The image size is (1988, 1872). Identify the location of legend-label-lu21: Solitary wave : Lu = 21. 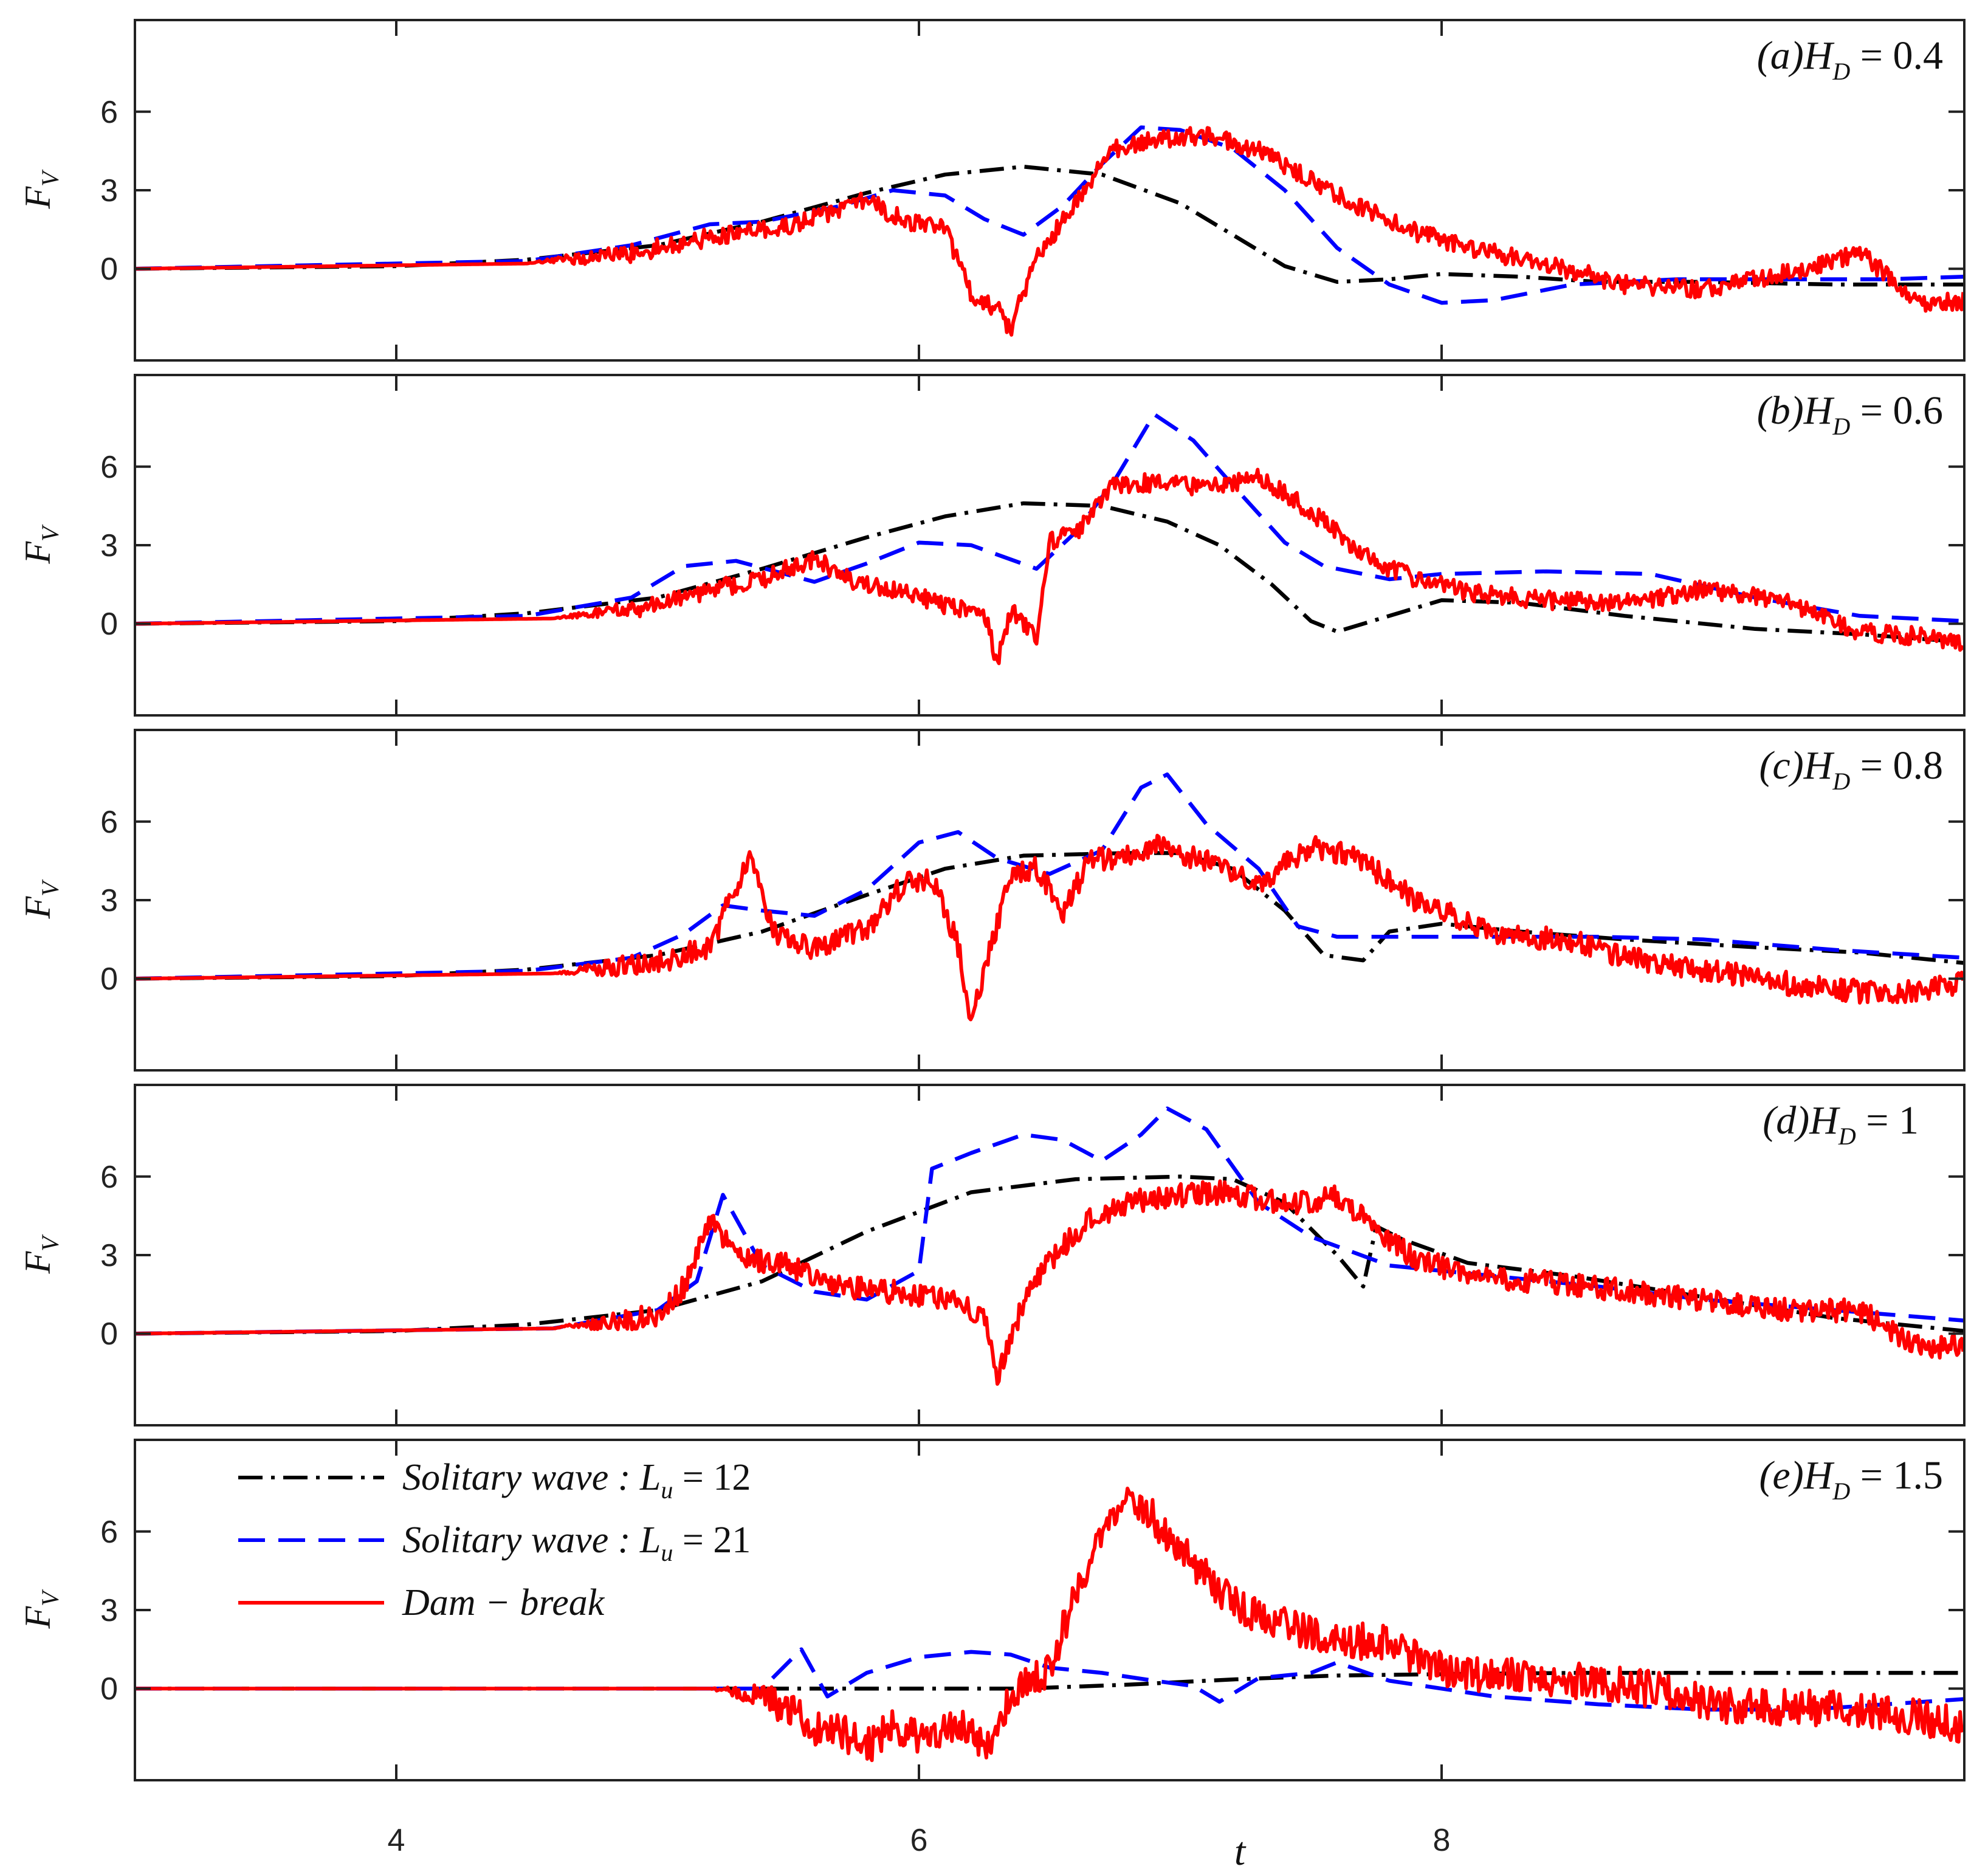
(576, 1542).